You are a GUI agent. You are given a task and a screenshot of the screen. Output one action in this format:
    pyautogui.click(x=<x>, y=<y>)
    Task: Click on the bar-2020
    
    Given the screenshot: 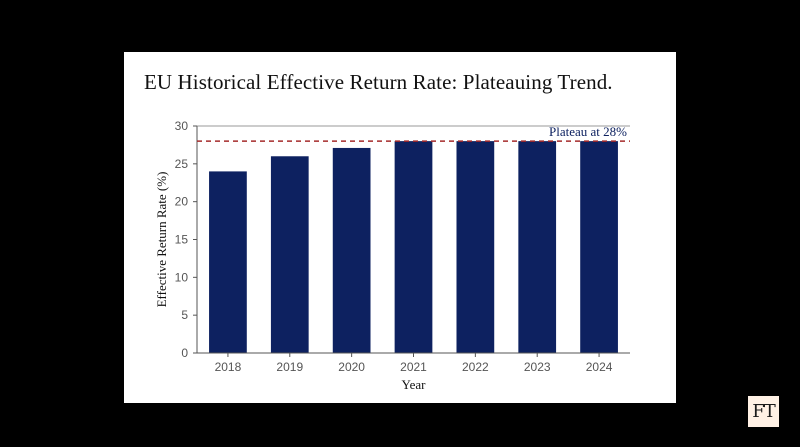 What is the action you would take?
    pyautogui.click(x=351, y=250)
    